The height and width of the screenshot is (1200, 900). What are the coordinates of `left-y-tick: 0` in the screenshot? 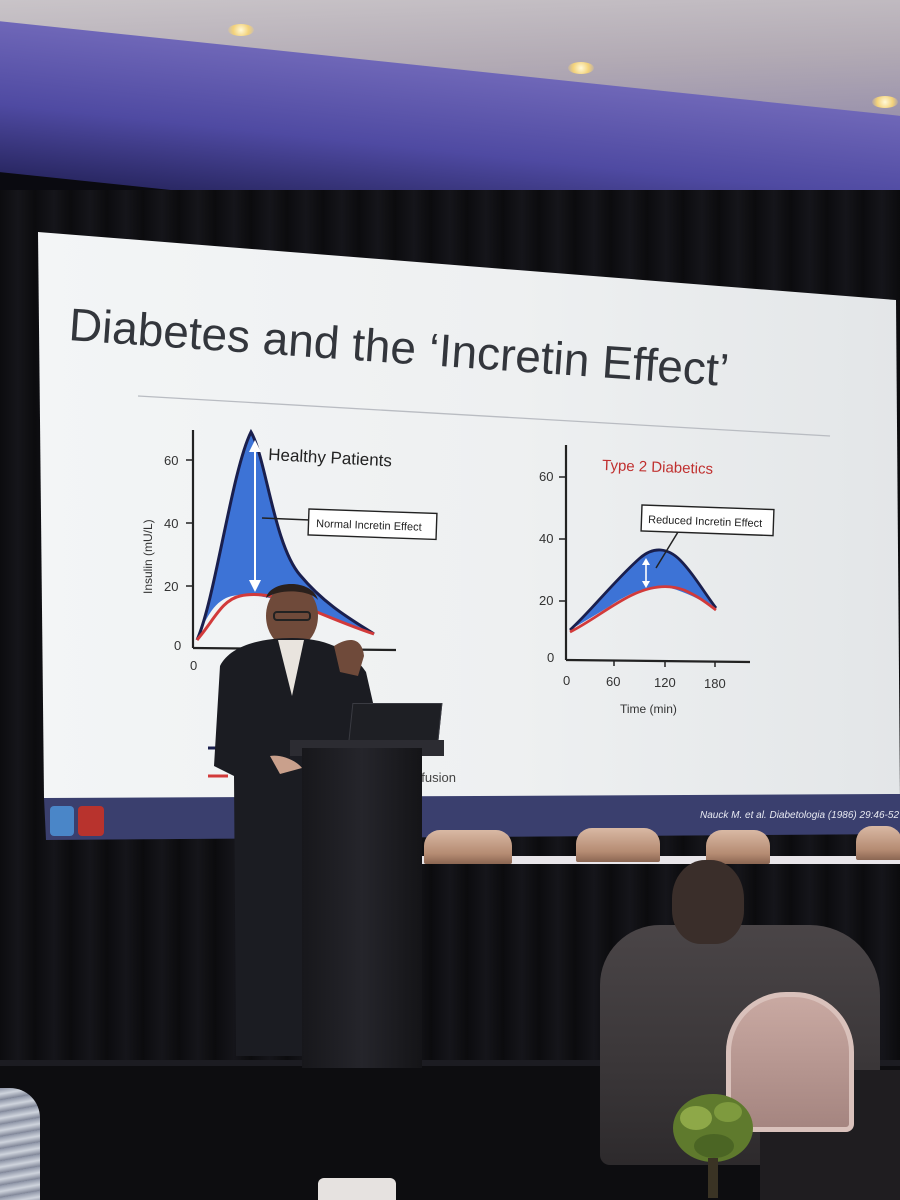 It's located at (177, 645).